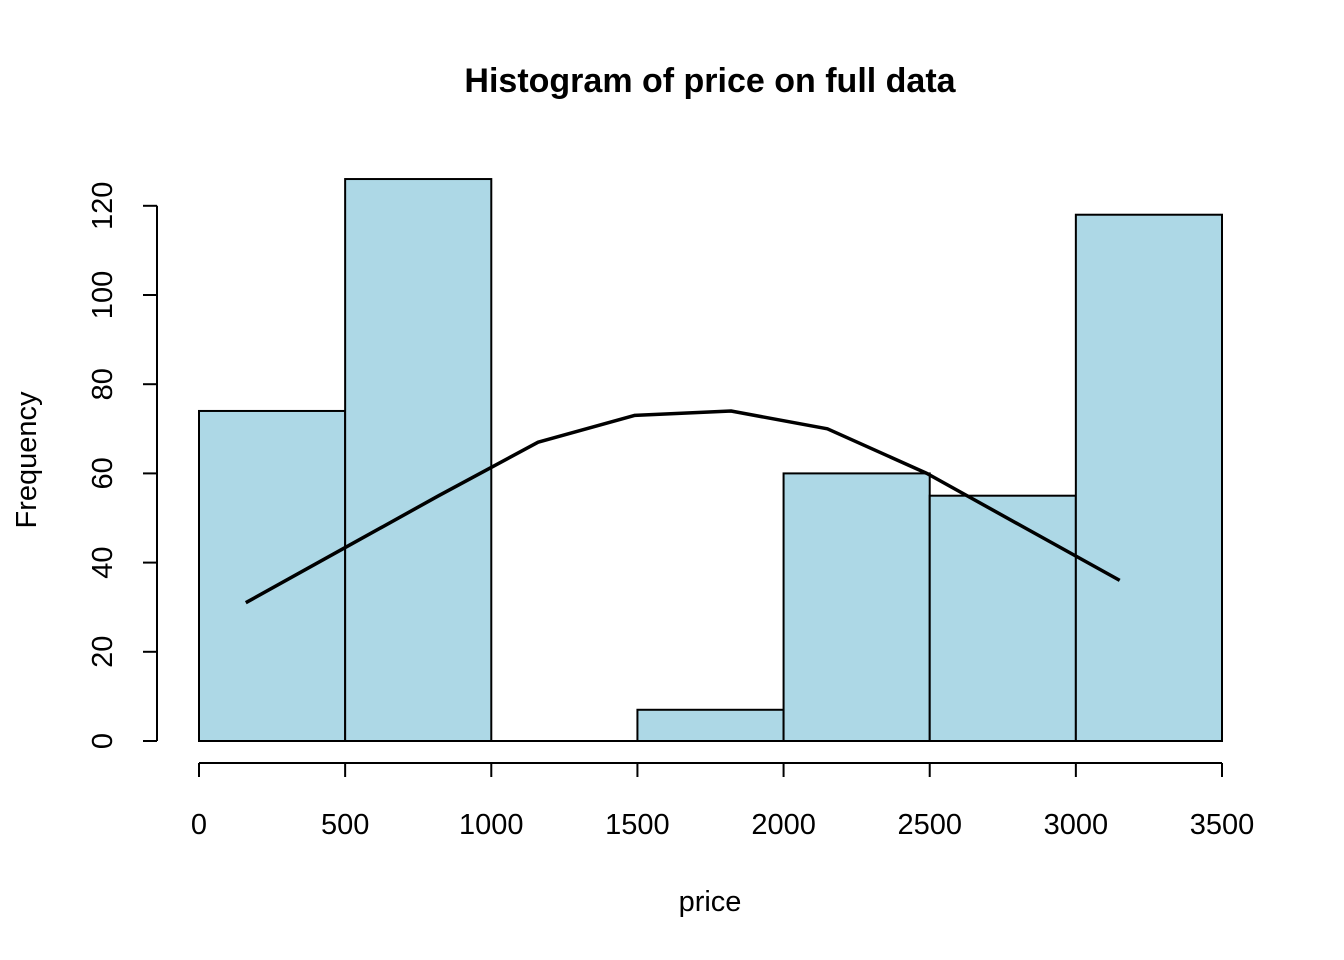 This screenshot has height=960, width=1344. I want to click on curve-layer, so click(682, 507).